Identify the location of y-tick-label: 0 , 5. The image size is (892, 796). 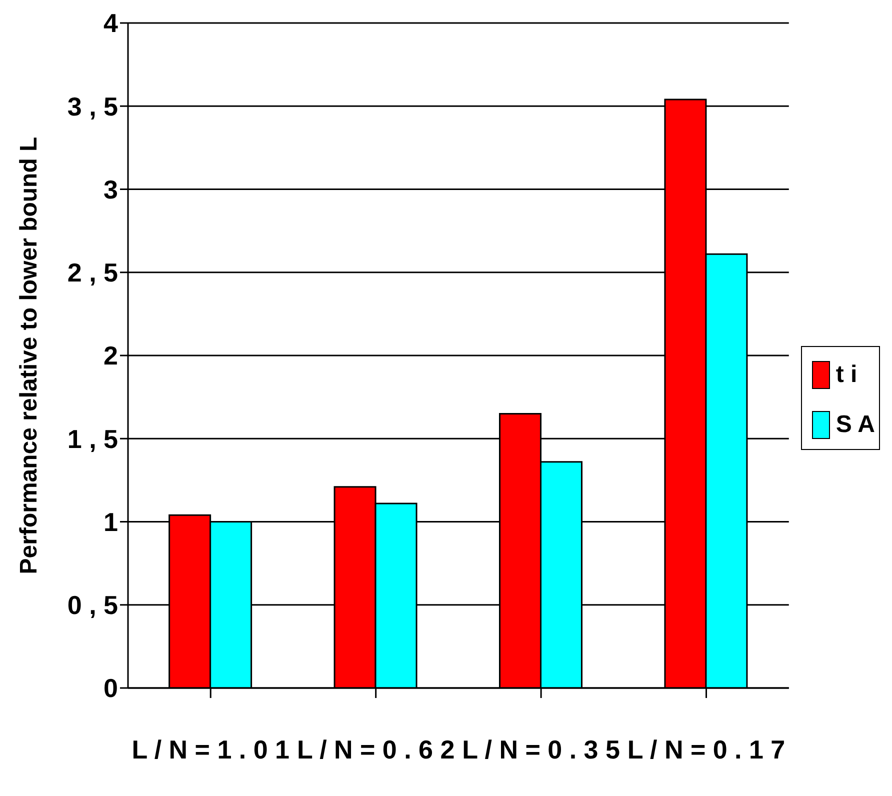
(92, 605).